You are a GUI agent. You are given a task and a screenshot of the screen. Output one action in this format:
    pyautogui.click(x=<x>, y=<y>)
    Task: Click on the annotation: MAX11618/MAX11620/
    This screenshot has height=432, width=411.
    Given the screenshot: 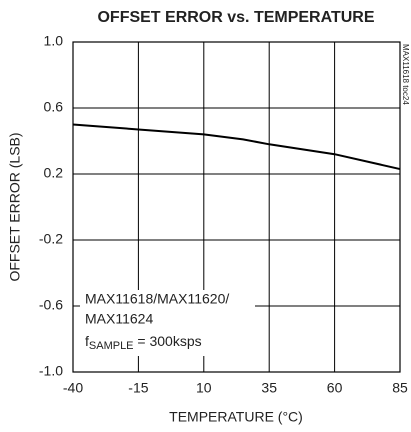 What is the action you would take?
    pyautogui.click(x=157, y=299)
    